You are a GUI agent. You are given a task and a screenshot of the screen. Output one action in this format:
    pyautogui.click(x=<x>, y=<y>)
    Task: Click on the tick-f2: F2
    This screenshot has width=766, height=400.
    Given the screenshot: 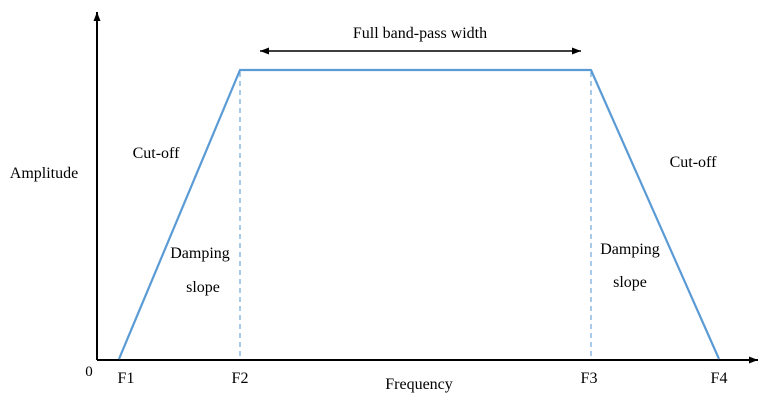 What is the action you would take?
    pyautogui.click(x=240, y=378)
    